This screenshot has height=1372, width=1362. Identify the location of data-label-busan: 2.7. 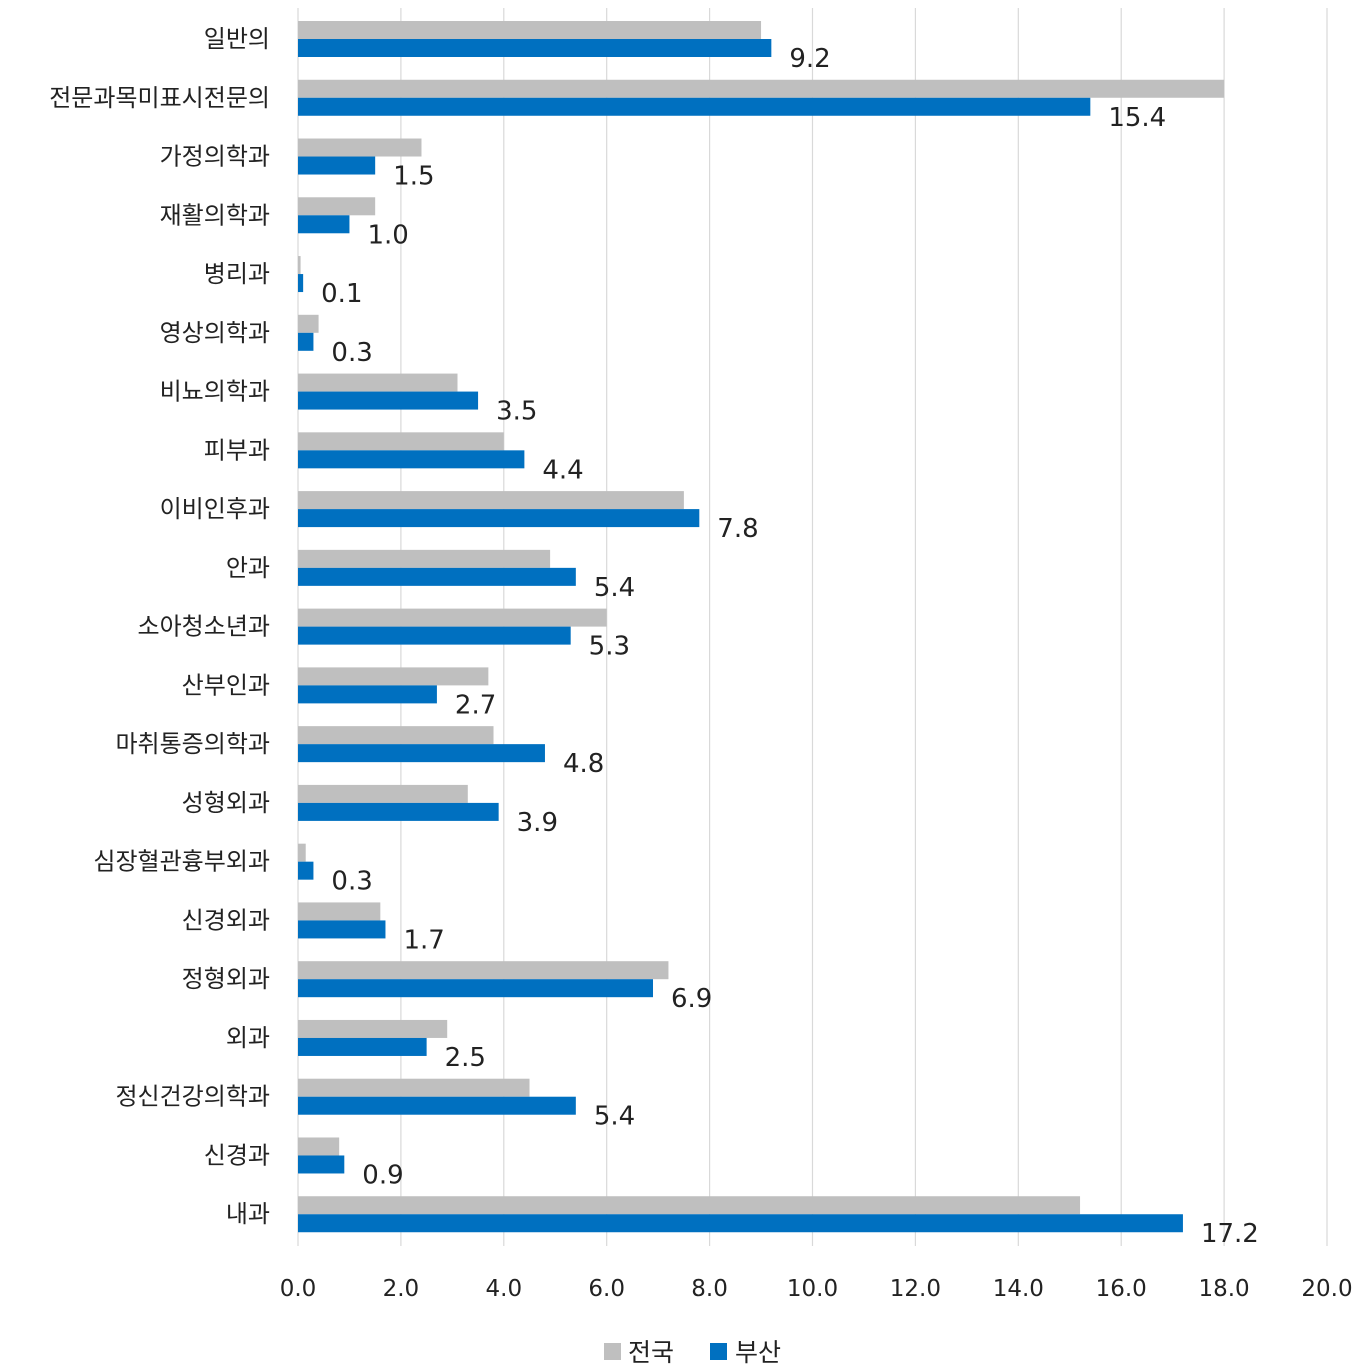
(475, 705).